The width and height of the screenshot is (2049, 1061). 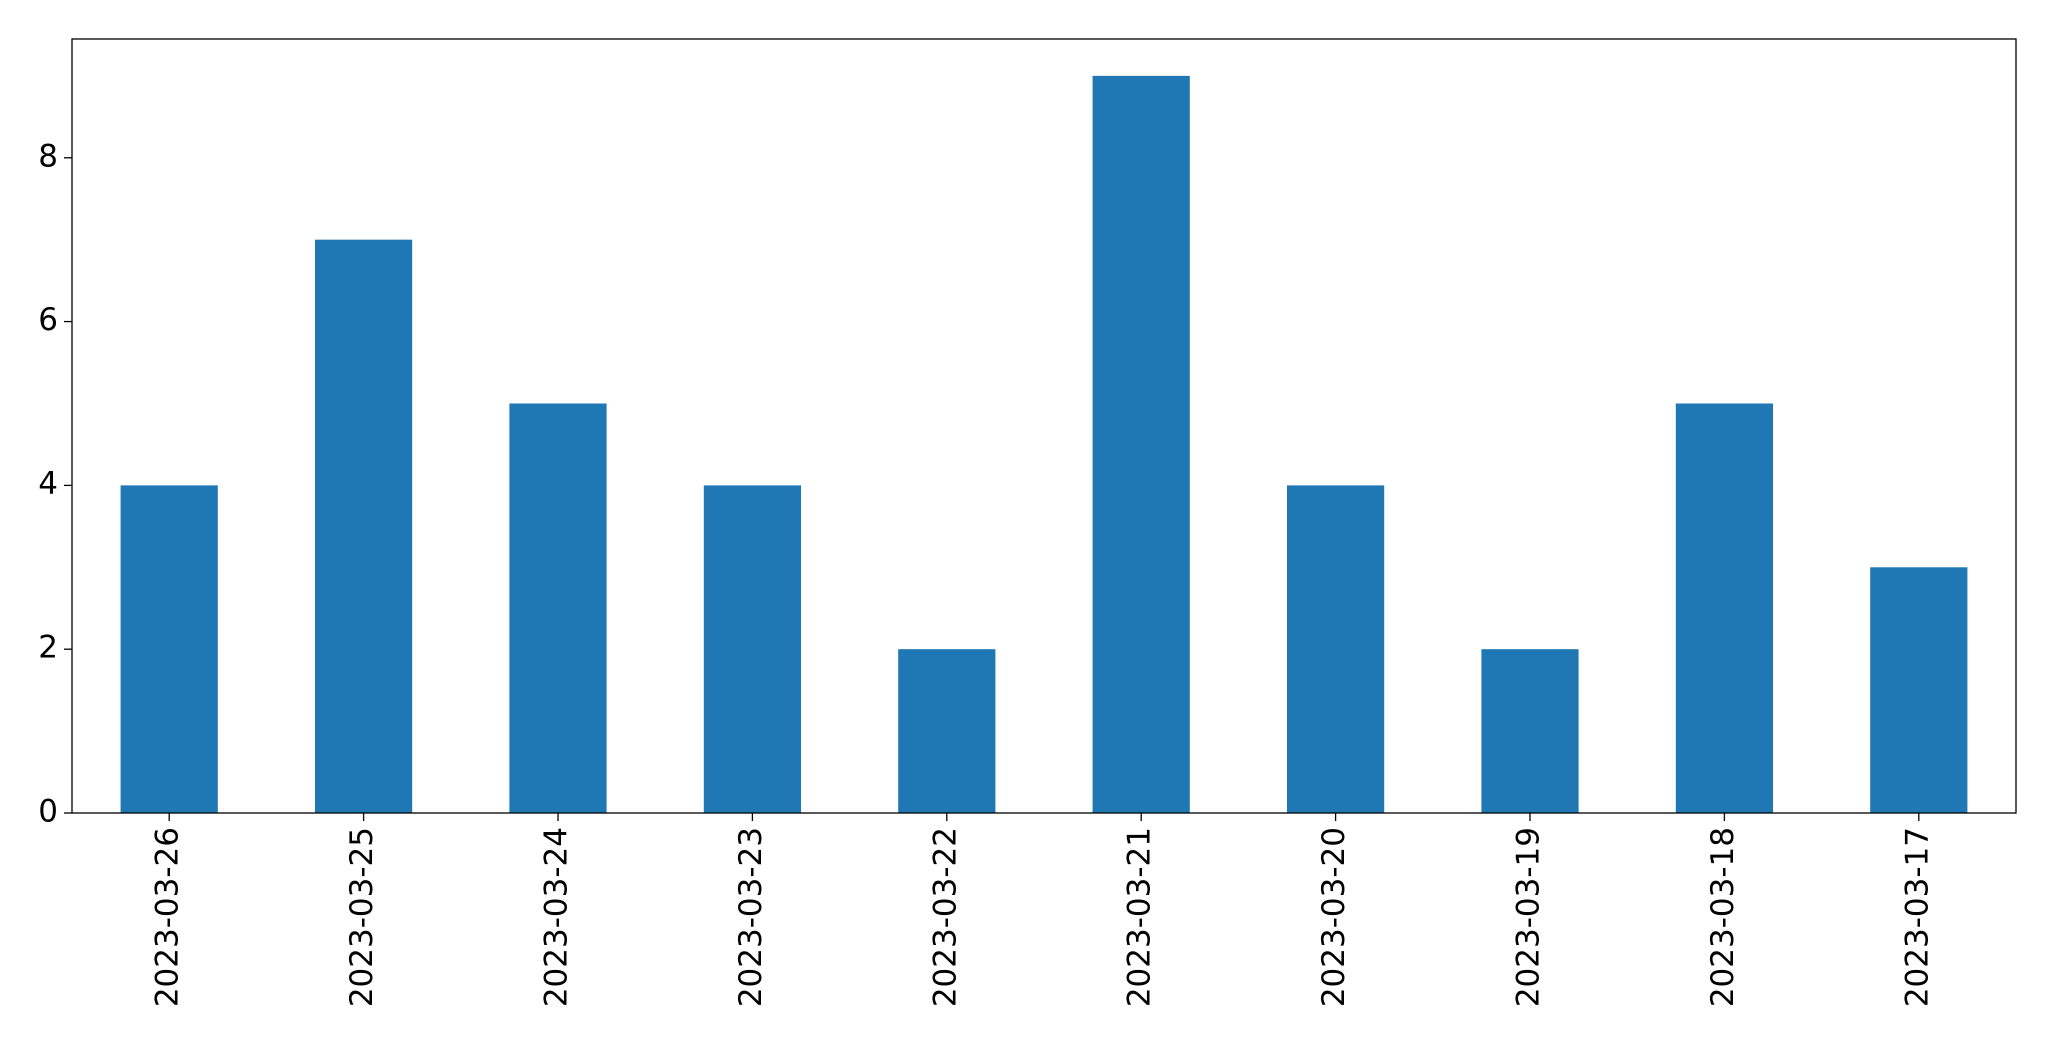 What do you see at coordinates (557, 917) in the screenshot?
I see `x-tick-label: 2023-03-24` at bounding box center [557, 917].